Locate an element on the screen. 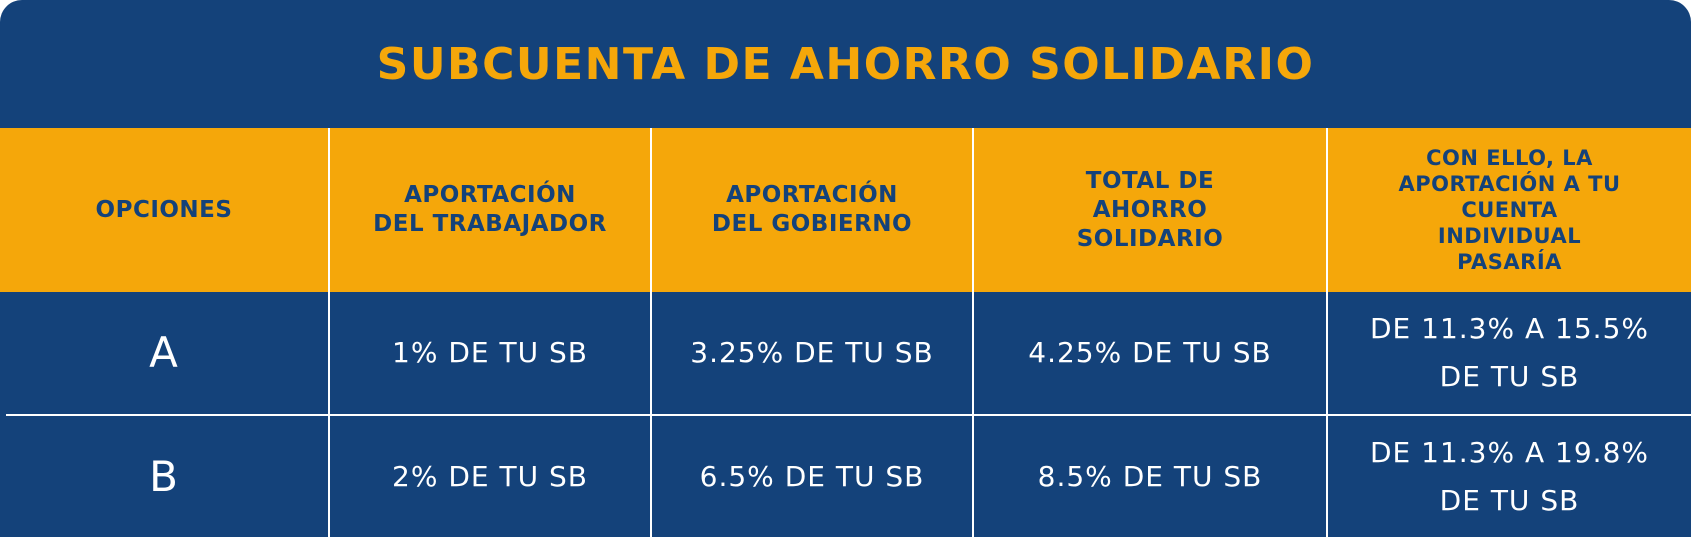 Image resolution: width=1691 pixels, height=537 pixels. row-b-total: 8.5% DE TU SB is located at coordinates (1150, 476).